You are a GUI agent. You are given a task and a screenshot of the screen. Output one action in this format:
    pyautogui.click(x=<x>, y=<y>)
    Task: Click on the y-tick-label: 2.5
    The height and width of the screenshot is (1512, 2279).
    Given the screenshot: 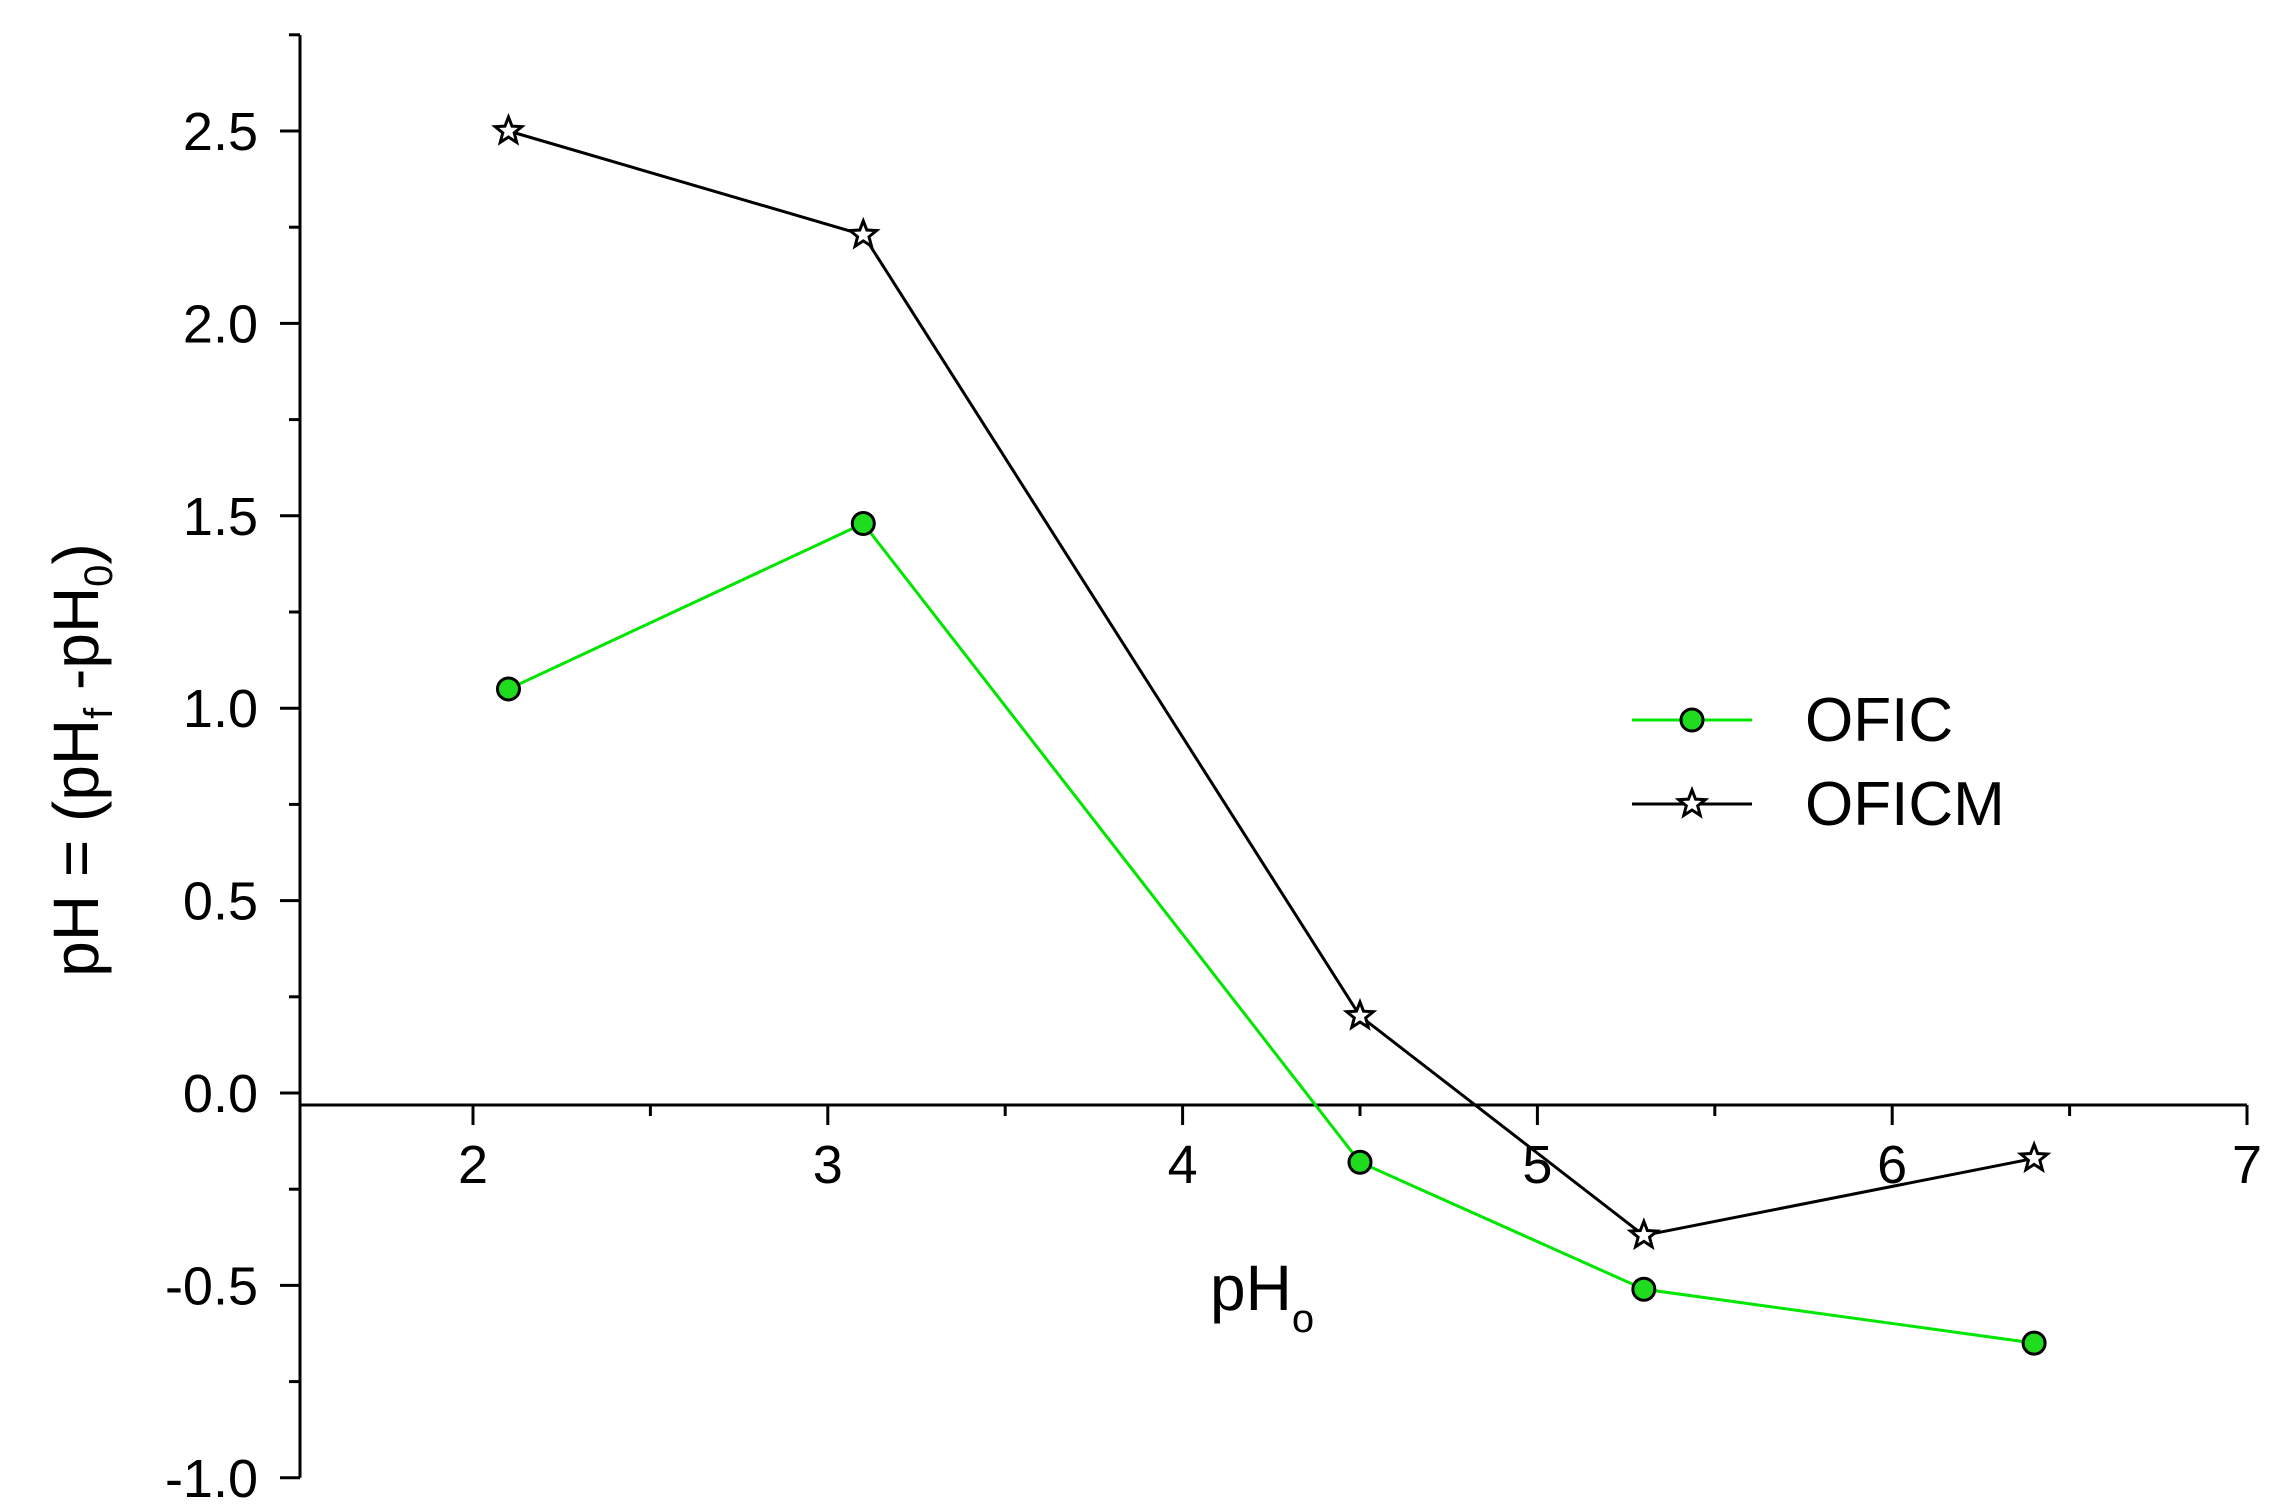 What is the action you would take?
    pyautogui.click(x=220, y=132)
    